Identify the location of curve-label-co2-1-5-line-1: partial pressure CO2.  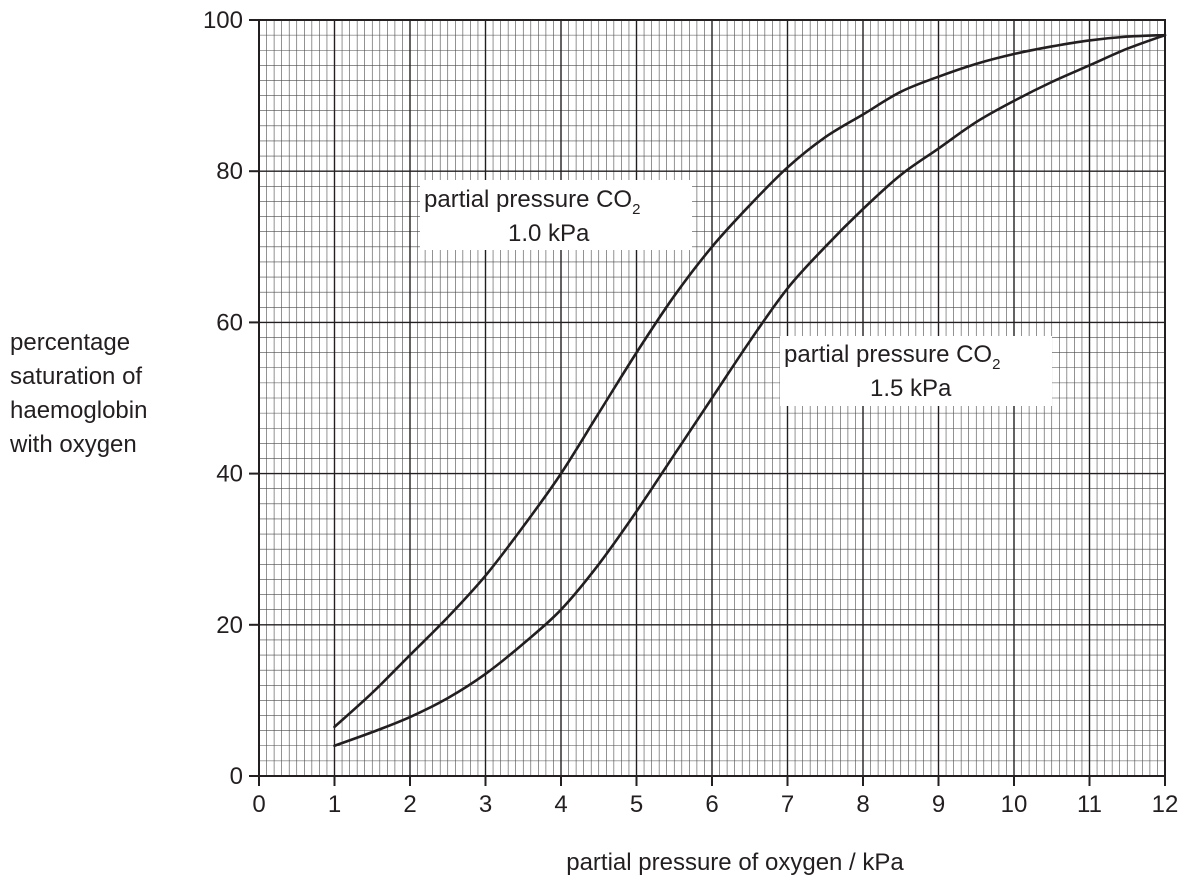
(892, 357).